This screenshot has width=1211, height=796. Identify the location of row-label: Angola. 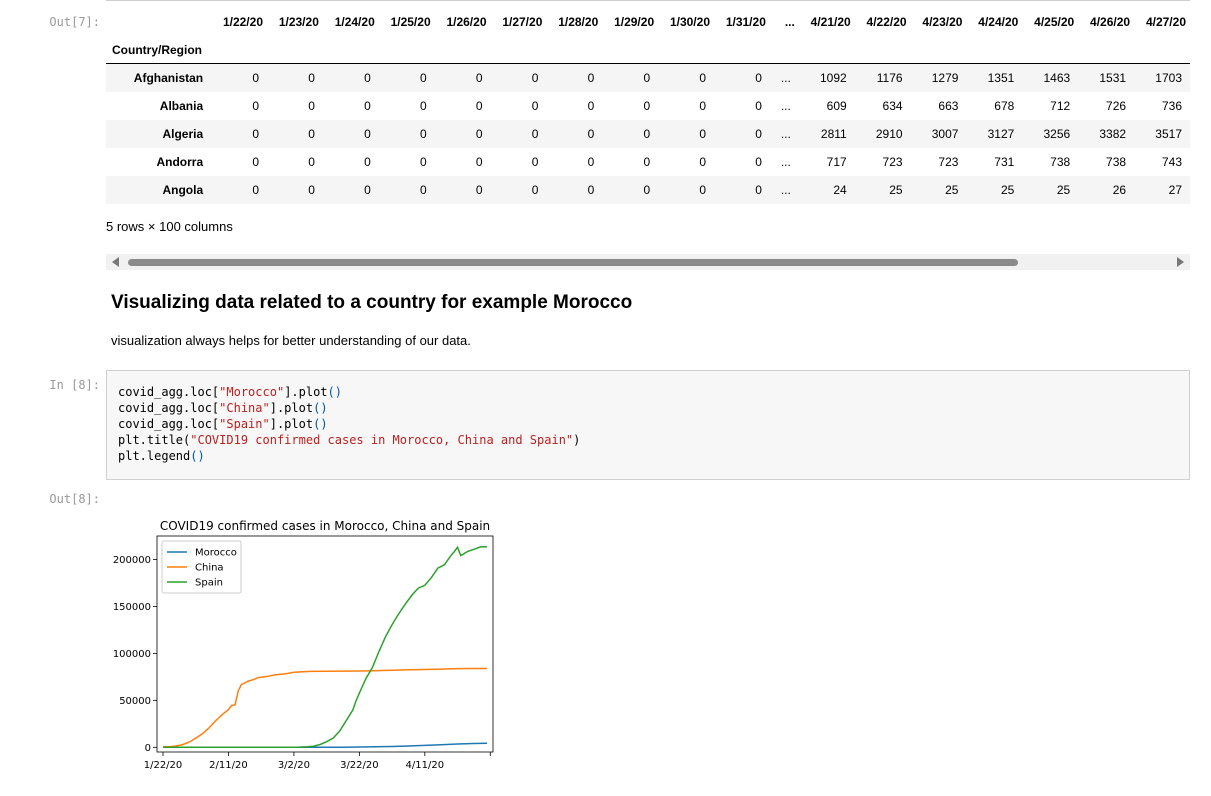
(159, 190).